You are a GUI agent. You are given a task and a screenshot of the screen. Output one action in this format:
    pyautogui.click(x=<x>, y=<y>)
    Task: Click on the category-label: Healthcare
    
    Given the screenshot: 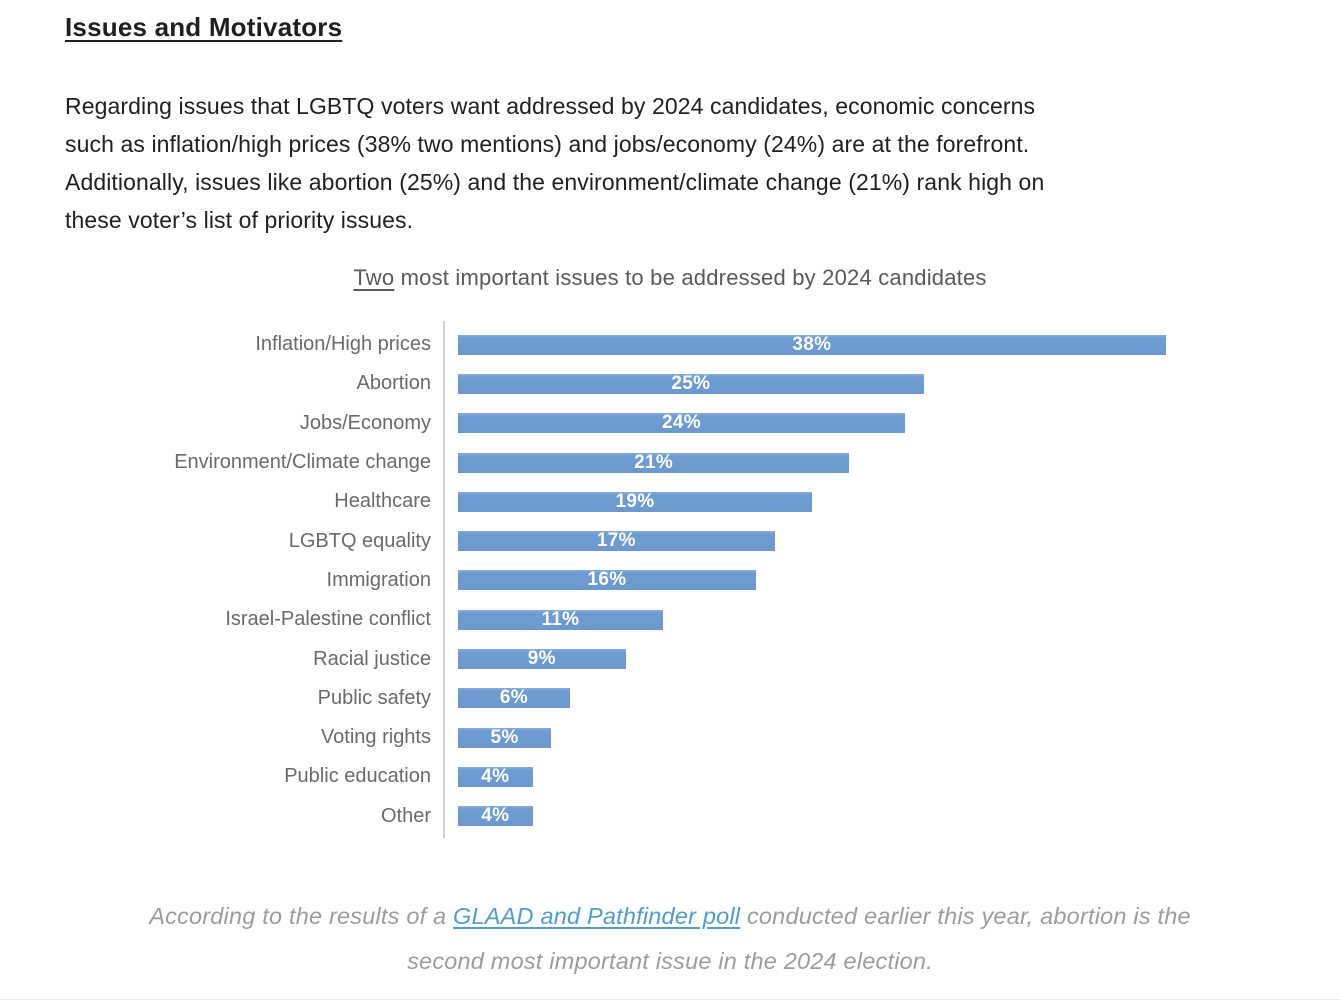 What is the action you would take?
    pyautogui.click(x=382, y=501)
    